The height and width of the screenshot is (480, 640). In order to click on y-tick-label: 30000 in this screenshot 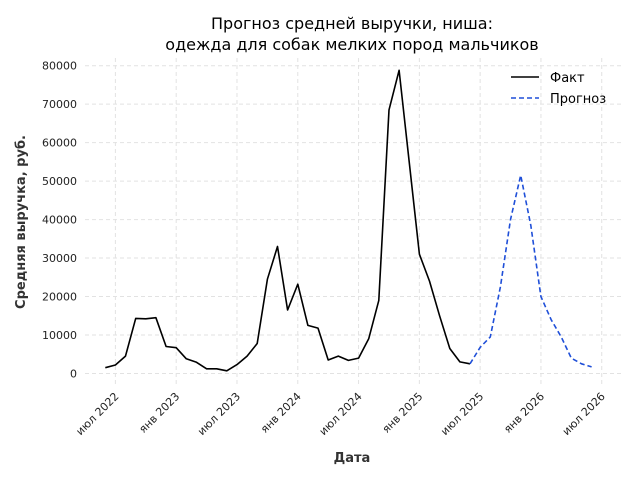, I will do `click(59, 258)`.